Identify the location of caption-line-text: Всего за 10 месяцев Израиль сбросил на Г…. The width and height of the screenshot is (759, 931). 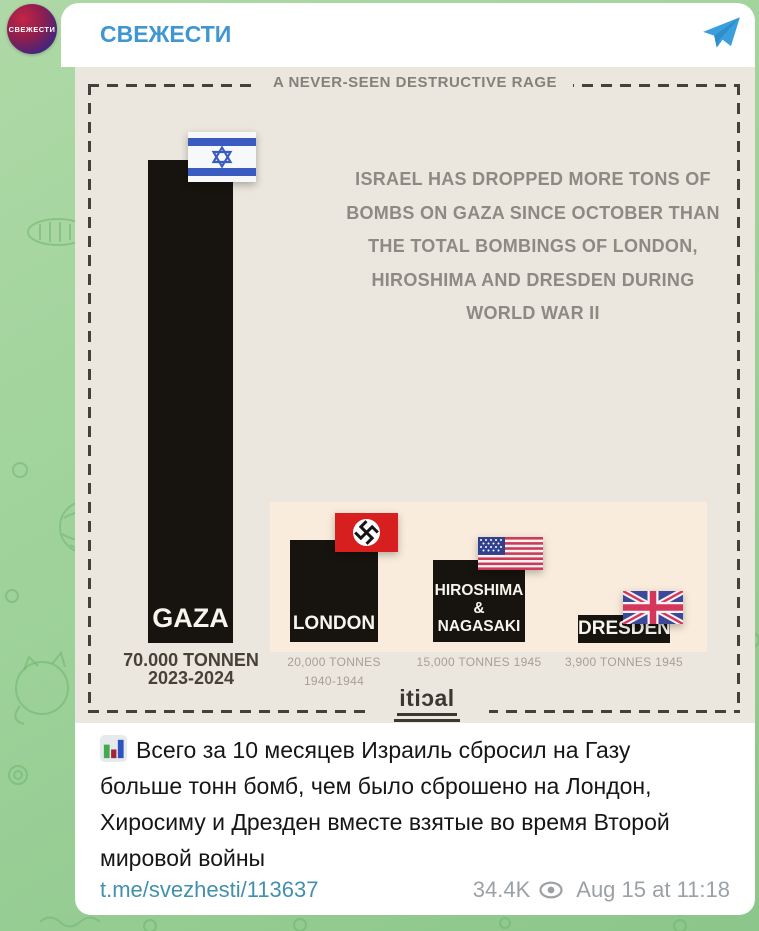
(383, 750).